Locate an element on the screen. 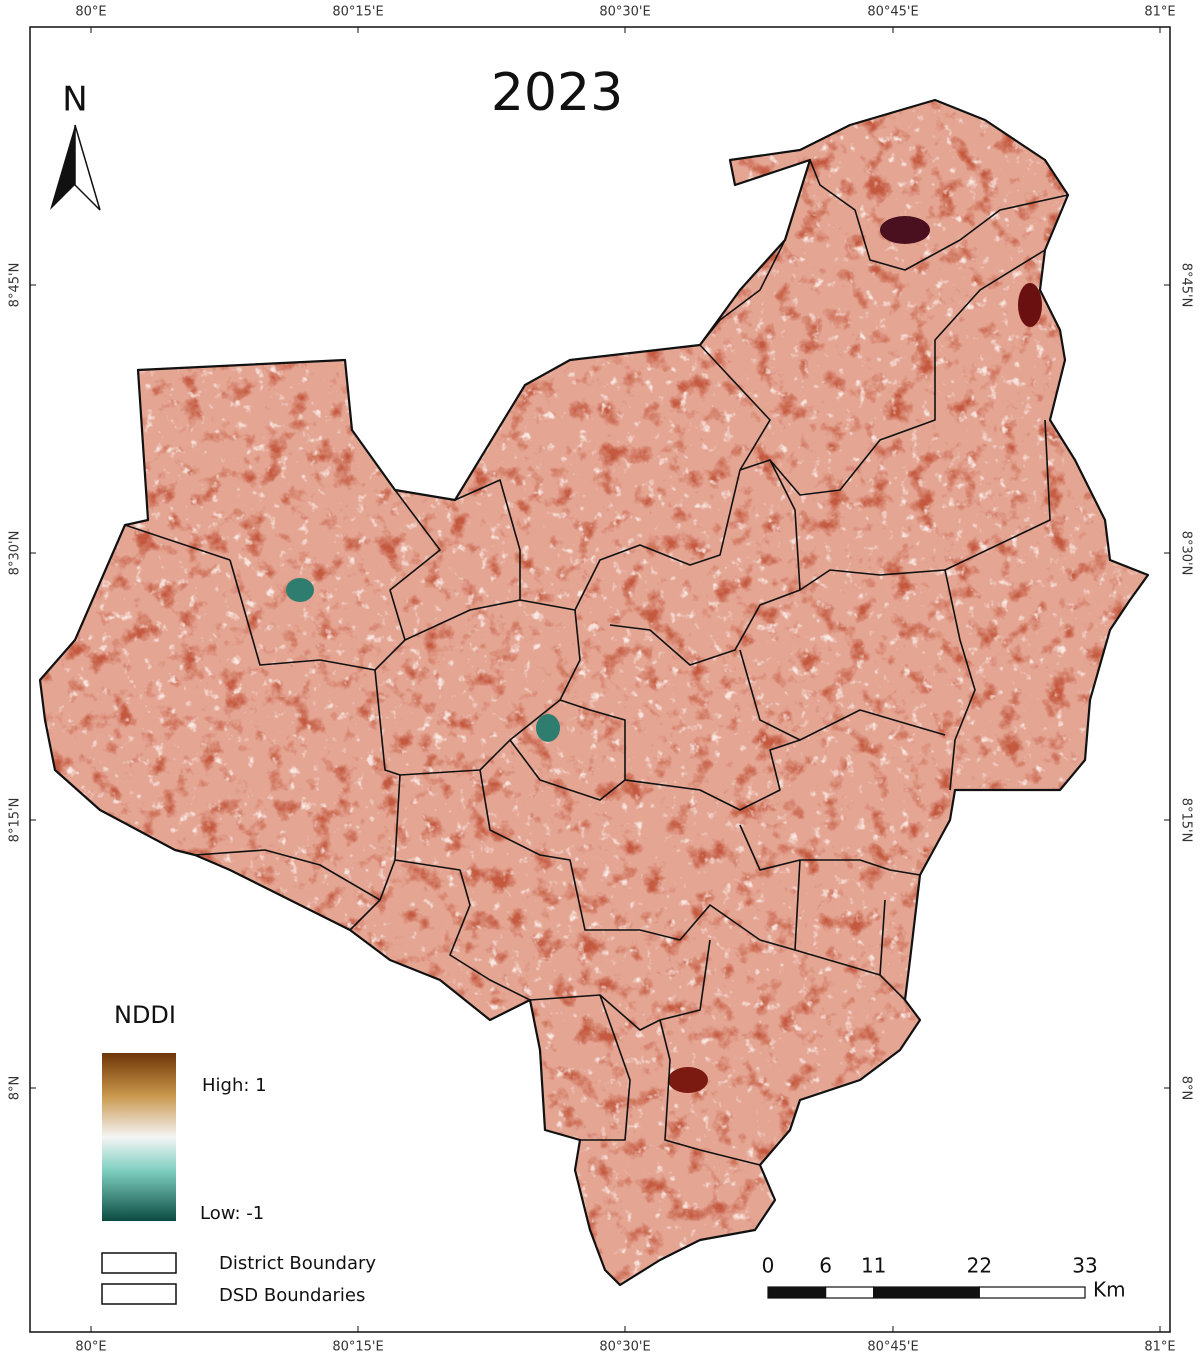 This screenshot has width=1200, height=1360. north-label: N is located at coordinates (74, 100).